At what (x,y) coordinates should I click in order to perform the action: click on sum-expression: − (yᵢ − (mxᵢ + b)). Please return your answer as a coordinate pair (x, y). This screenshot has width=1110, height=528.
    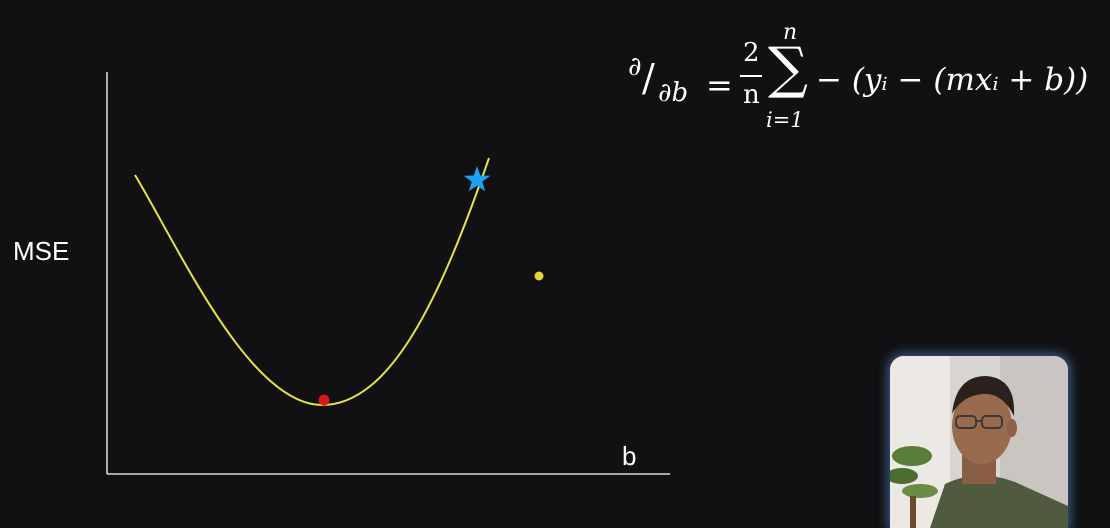
    Looking at the image, I should click on (952, 80).